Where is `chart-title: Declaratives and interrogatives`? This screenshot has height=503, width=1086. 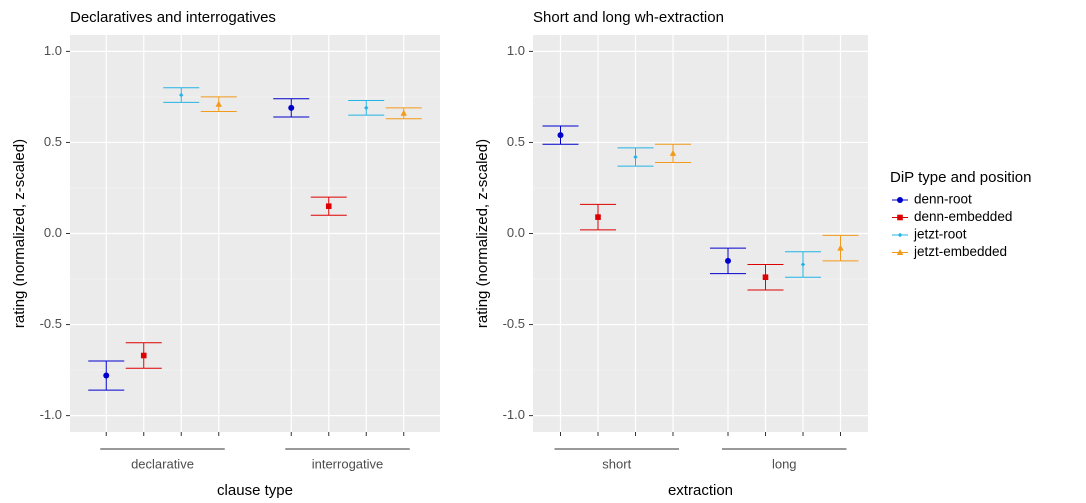
chart-title: Declaratives and interrogatives is located at coordinates (173, 17).